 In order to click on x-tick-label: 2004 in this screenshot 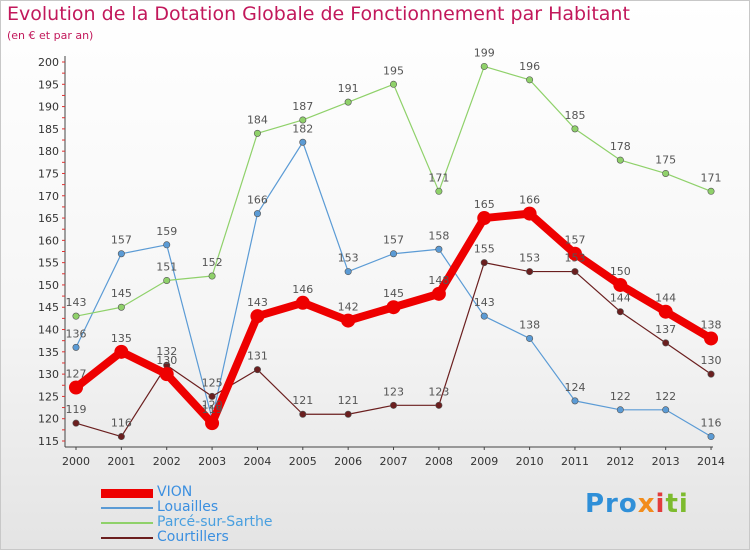, I will do `click(257, 461)`.